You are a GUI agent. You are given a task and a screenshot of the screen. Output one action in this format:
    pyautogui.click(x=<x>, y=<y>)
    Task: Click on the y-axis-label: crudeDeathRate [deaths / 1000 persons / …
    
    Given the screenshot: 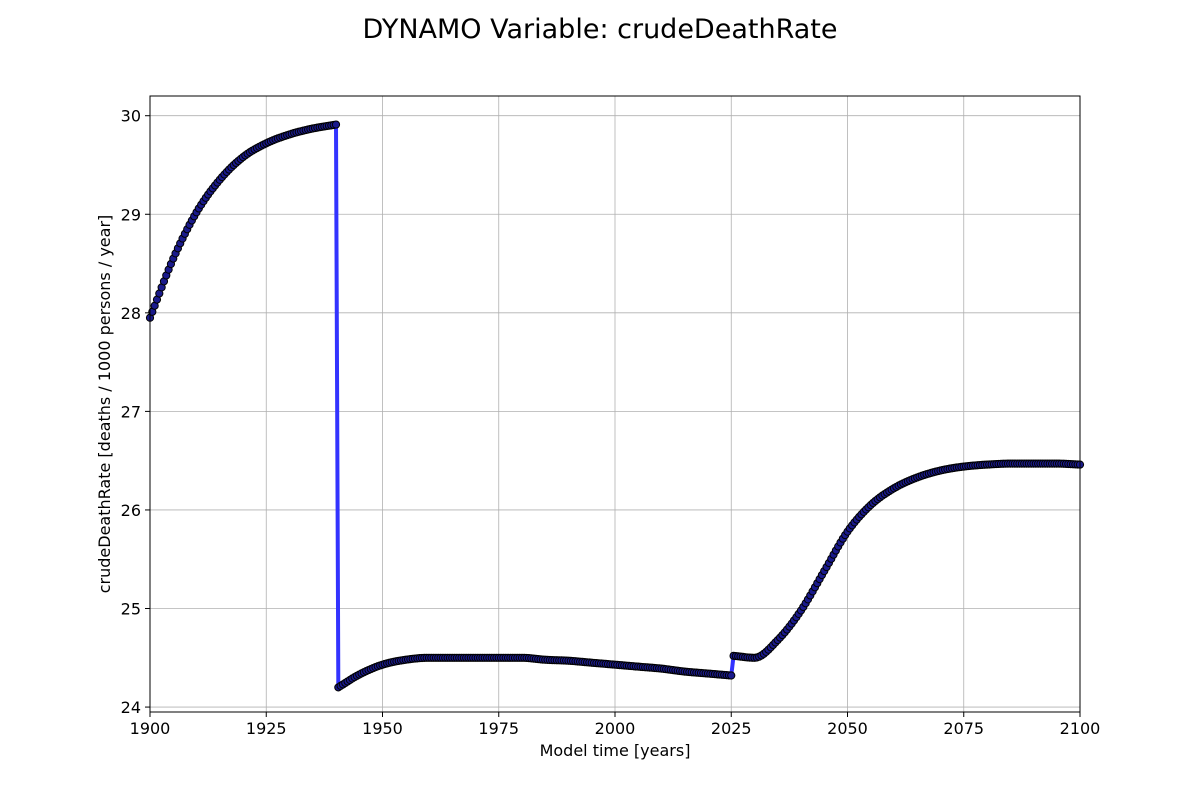 What is the action you would take?
    pyautogui.click(x=104, y=404)
    